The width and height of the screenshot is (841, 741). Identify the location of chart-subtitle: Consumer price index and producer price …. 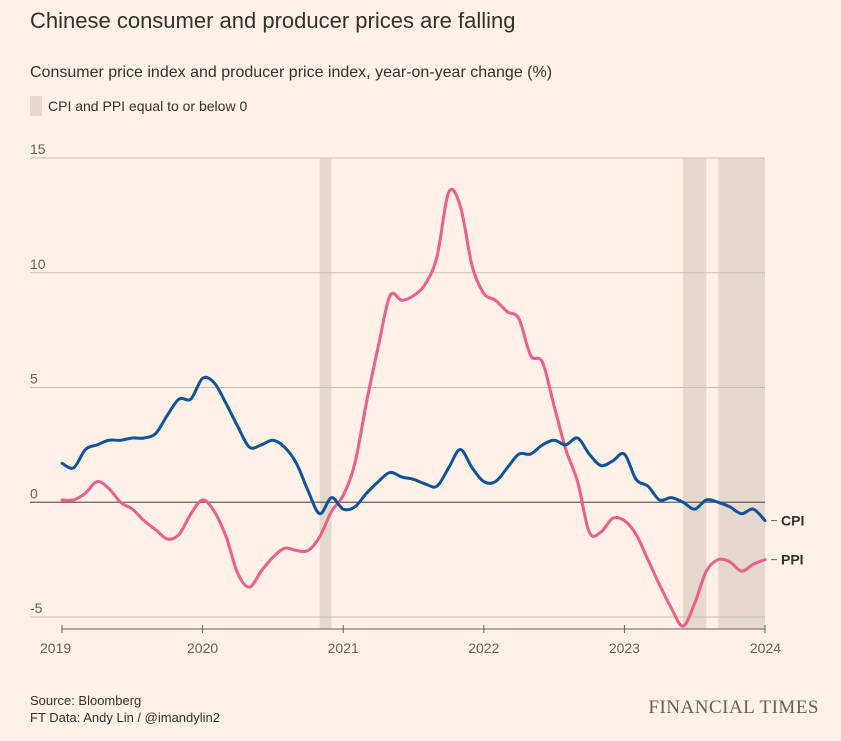
(291, 72).